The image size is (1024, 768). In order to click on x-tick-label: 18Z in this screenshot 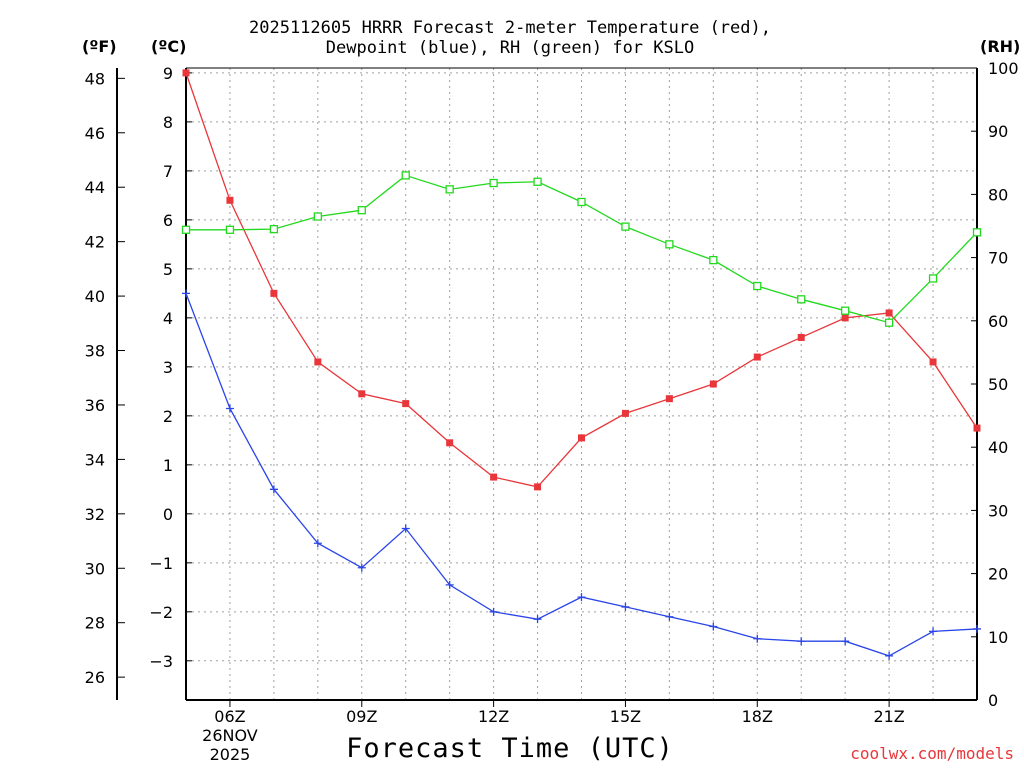, I will do `click(757, 716)`.